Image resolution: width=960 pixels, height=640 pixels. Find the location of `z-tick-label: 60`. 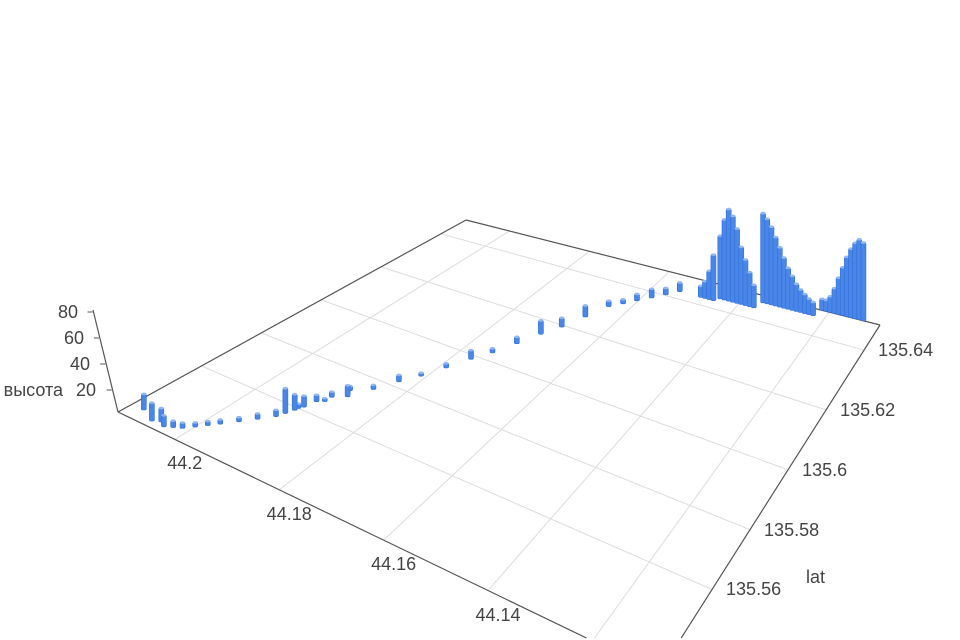

z-tick-label: 60 is located at coordinates (73, 338).